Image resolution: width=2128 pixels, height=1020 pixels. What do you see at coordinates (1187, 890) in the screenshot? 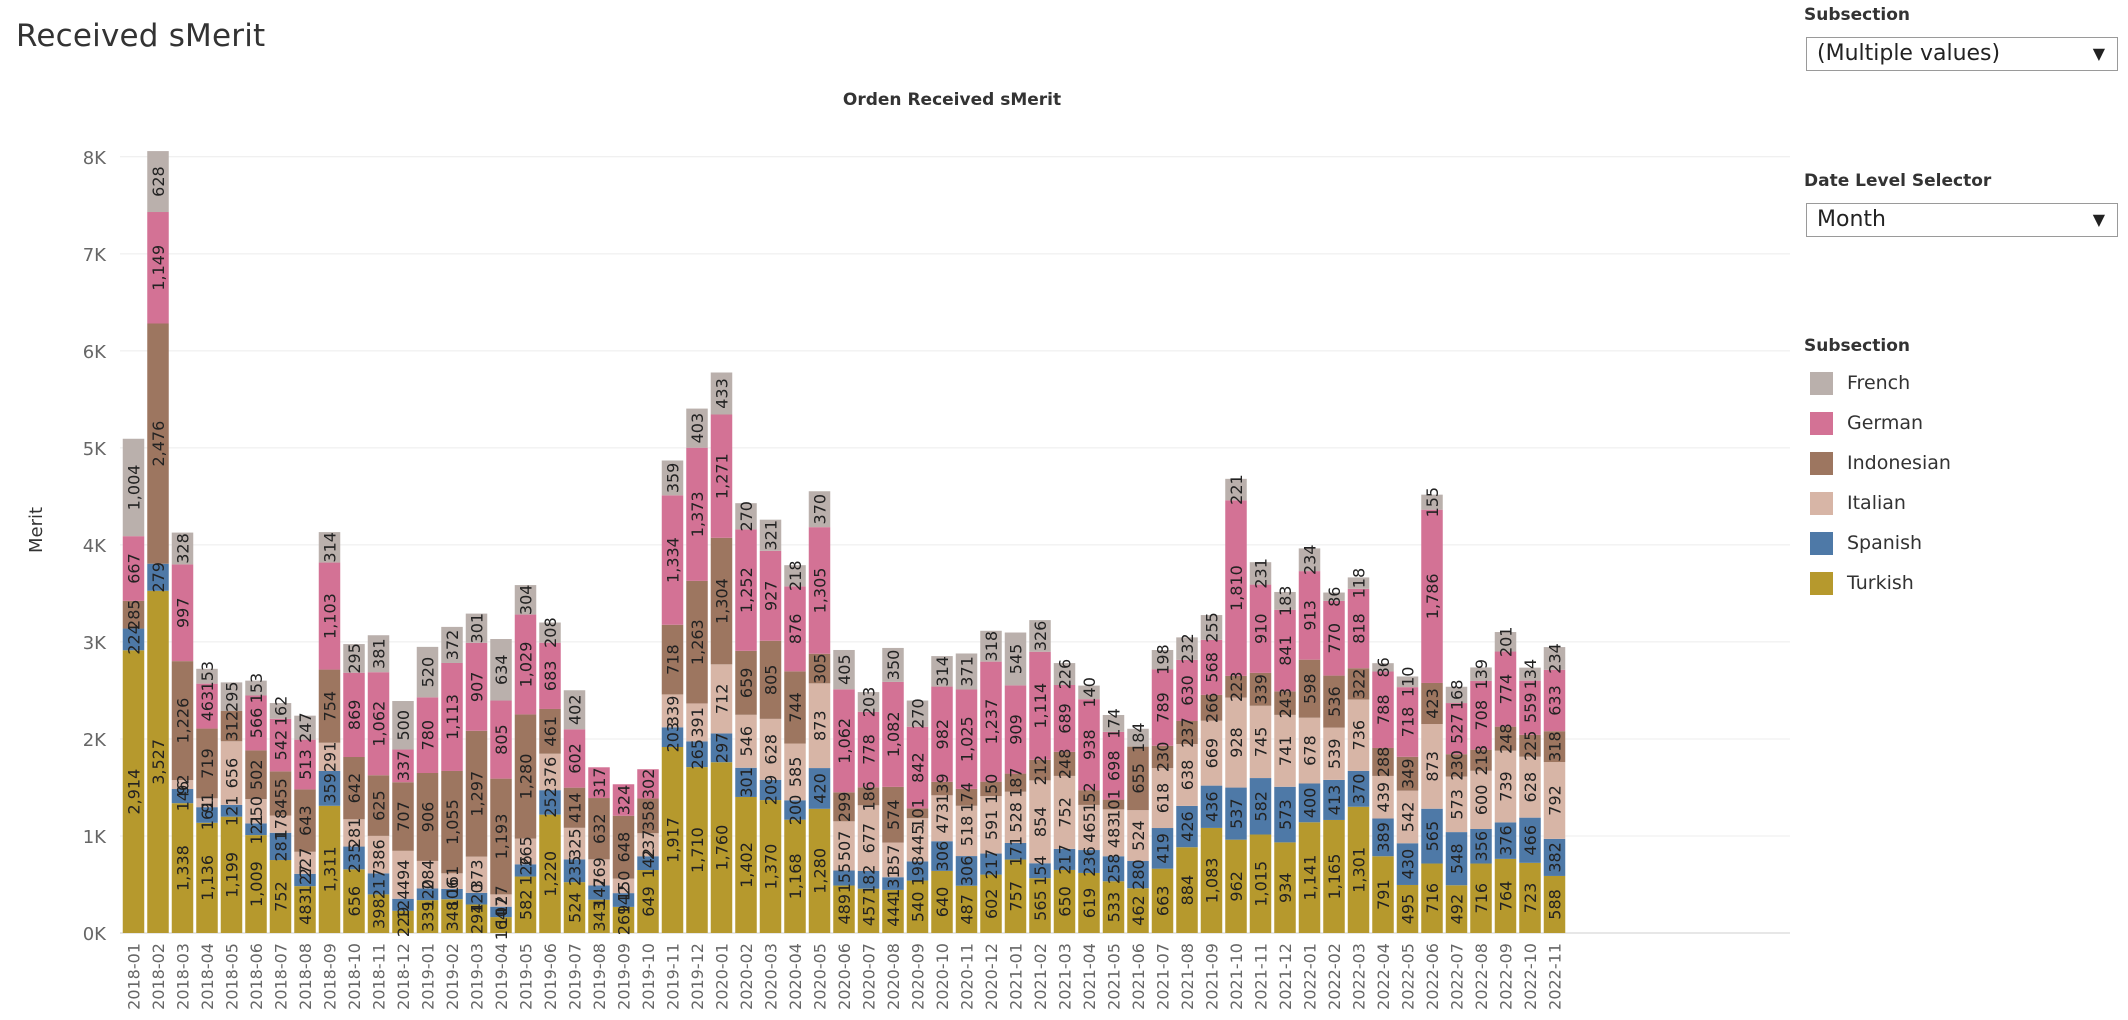
I see `data-label: 884` at bounding box center [1187, 890].